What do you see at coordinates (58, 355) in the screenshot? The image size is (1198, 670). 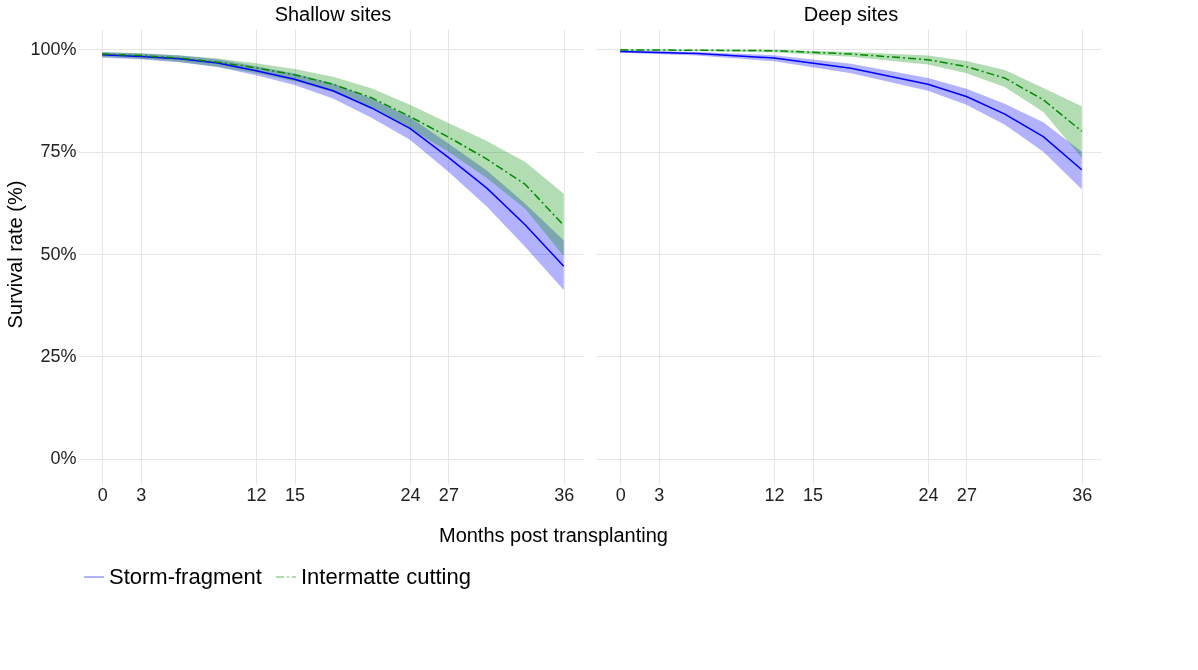 I see `y-tick-label: 25%` at bounding box center [58, 355].